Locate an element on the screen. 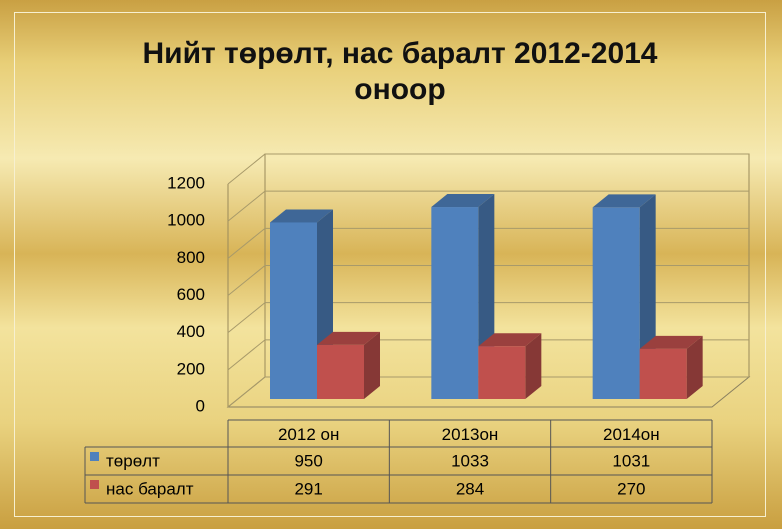 This screenshot has width=782, height=529. x-tick-label: 2014он is located at coordinates (631, 434).